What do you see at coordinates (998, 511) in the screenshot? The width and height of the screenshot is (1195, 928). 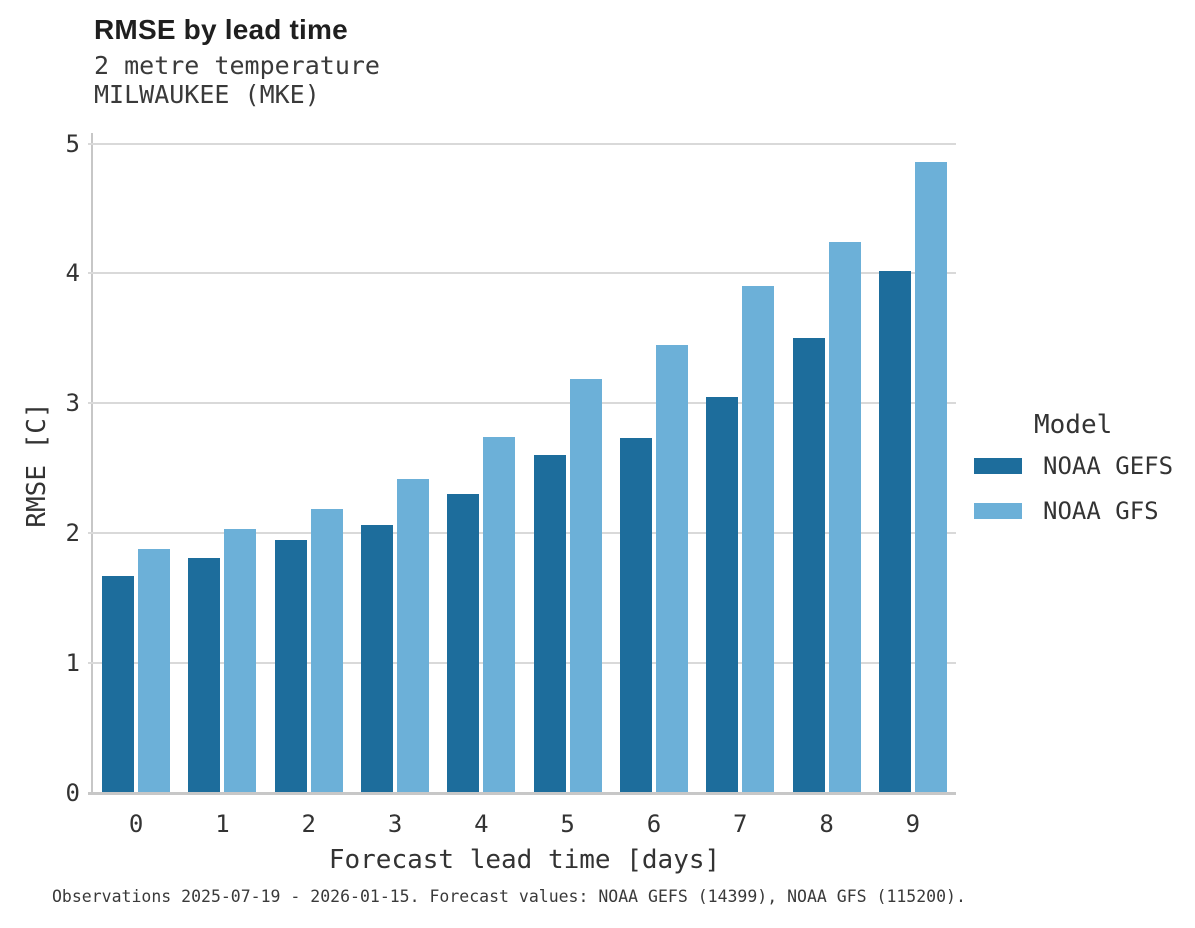 I see `legend-swatch-noaa-gfs` at bounding box center [998, 511].